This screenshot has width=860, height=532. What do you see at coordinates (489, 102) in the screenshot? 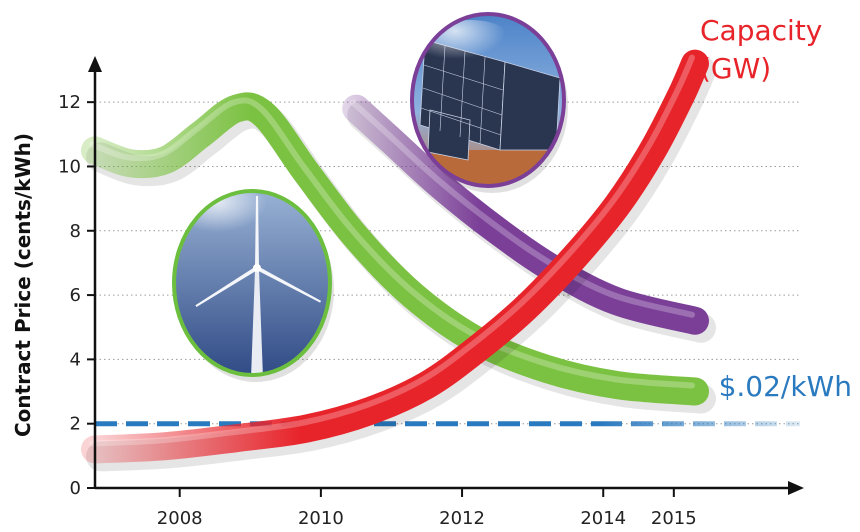
I see `solar-panels-icon` at bounding box center [489, 102].